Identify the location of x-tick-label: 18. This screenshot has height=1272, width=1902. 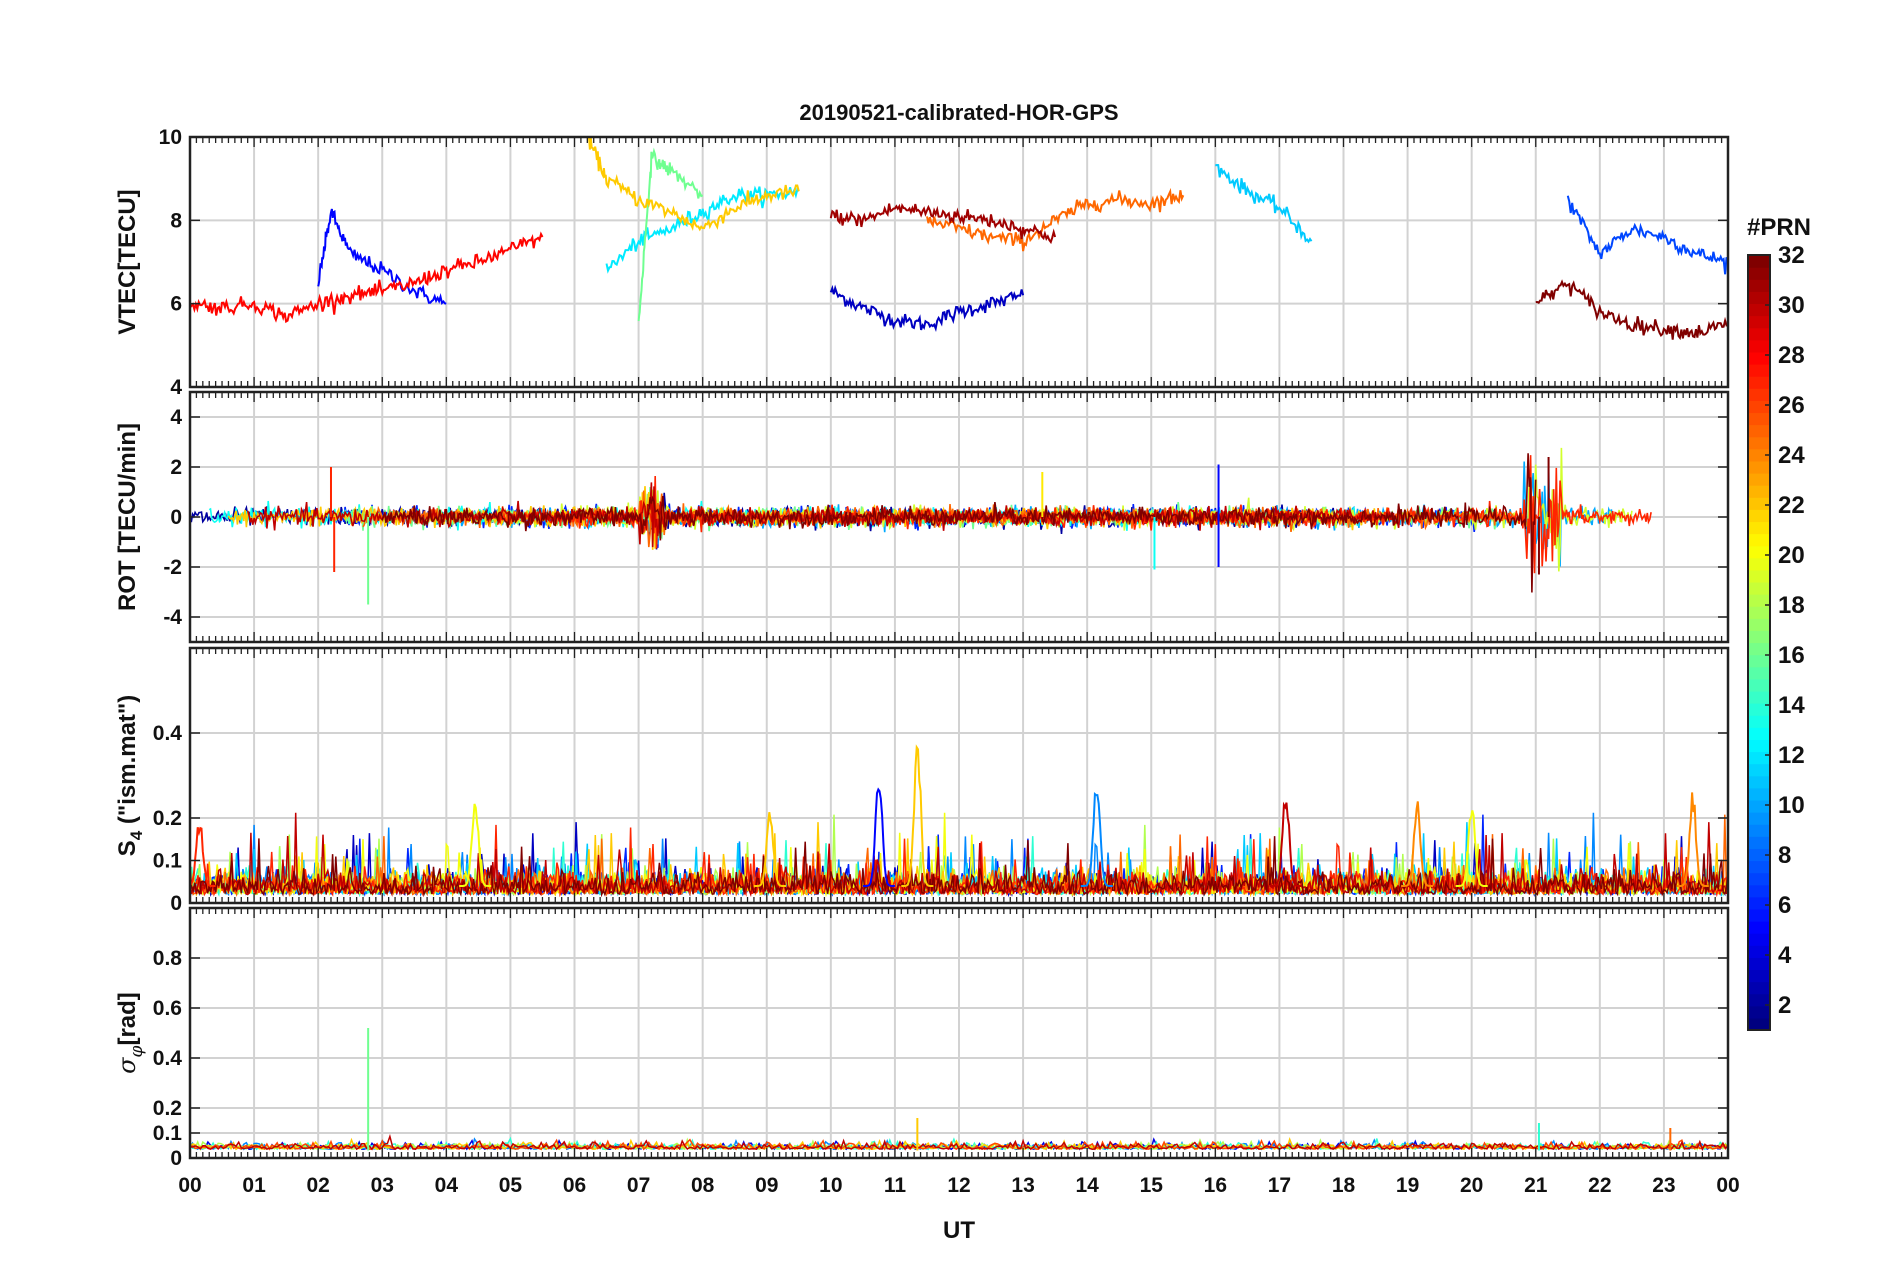
(1344, 1185).